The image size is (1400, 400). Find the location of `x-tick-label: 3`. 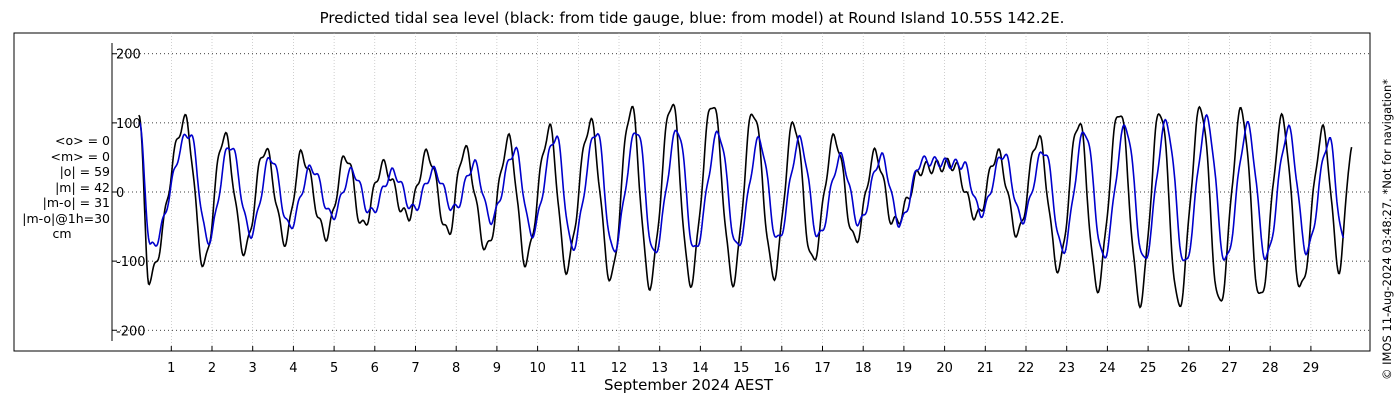

x-tick-label: 3 is located at coordinates (253, 368).